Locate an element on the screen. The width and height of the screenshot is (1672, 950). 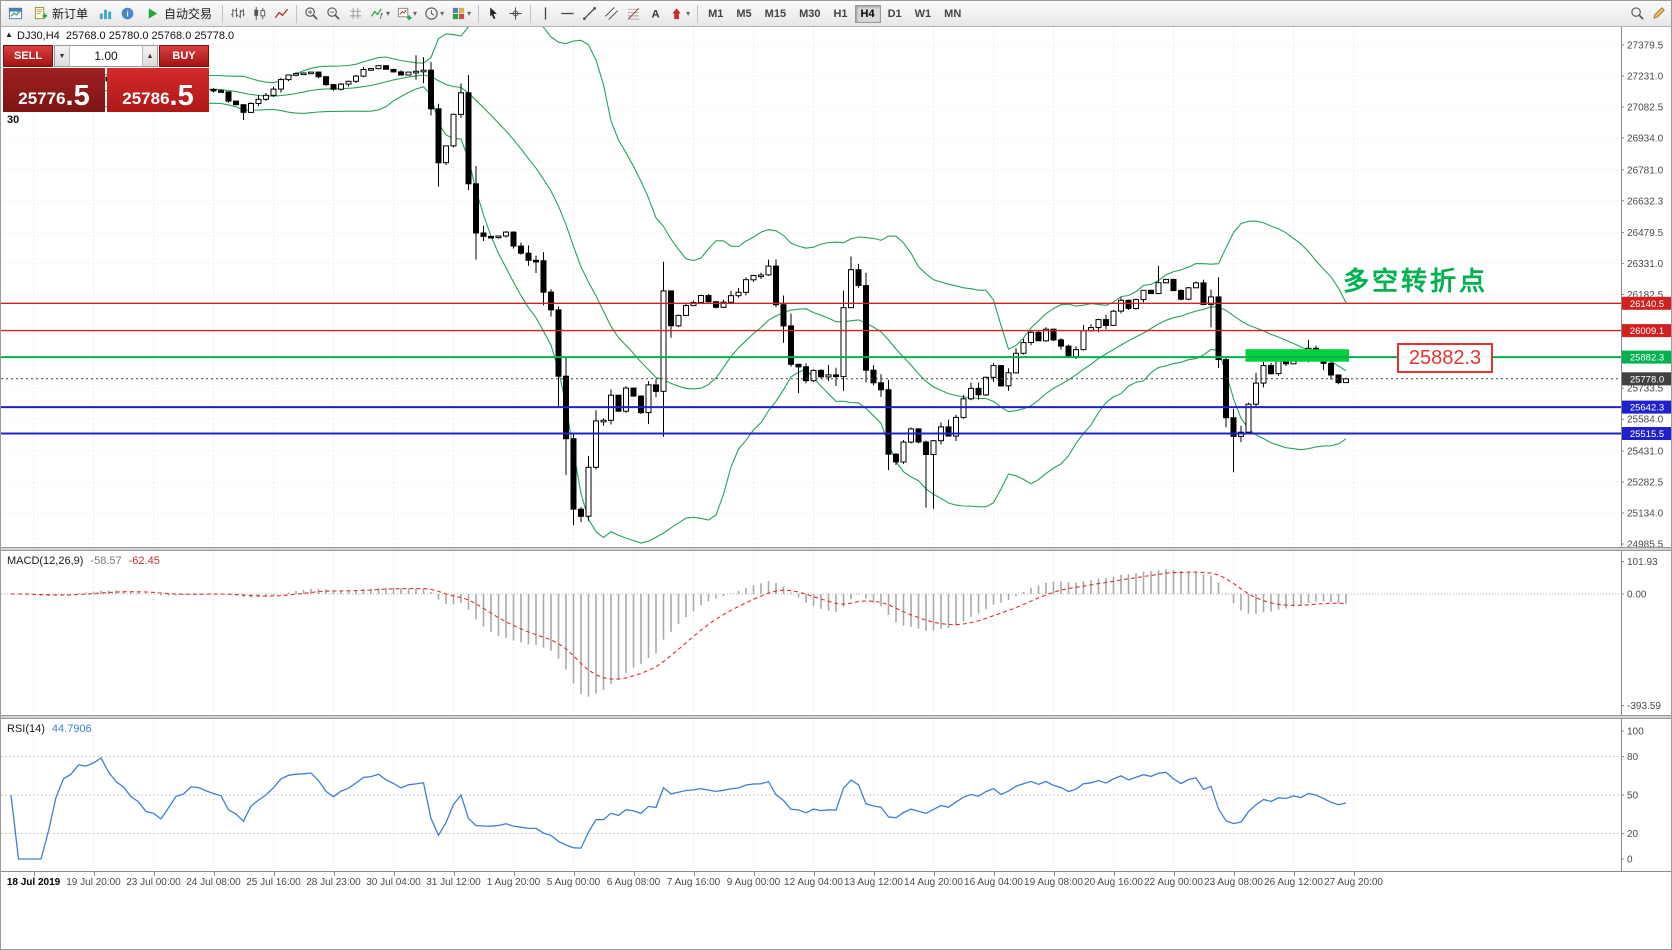
timeframe-h1: H1 is located at coordinates (840, 14).